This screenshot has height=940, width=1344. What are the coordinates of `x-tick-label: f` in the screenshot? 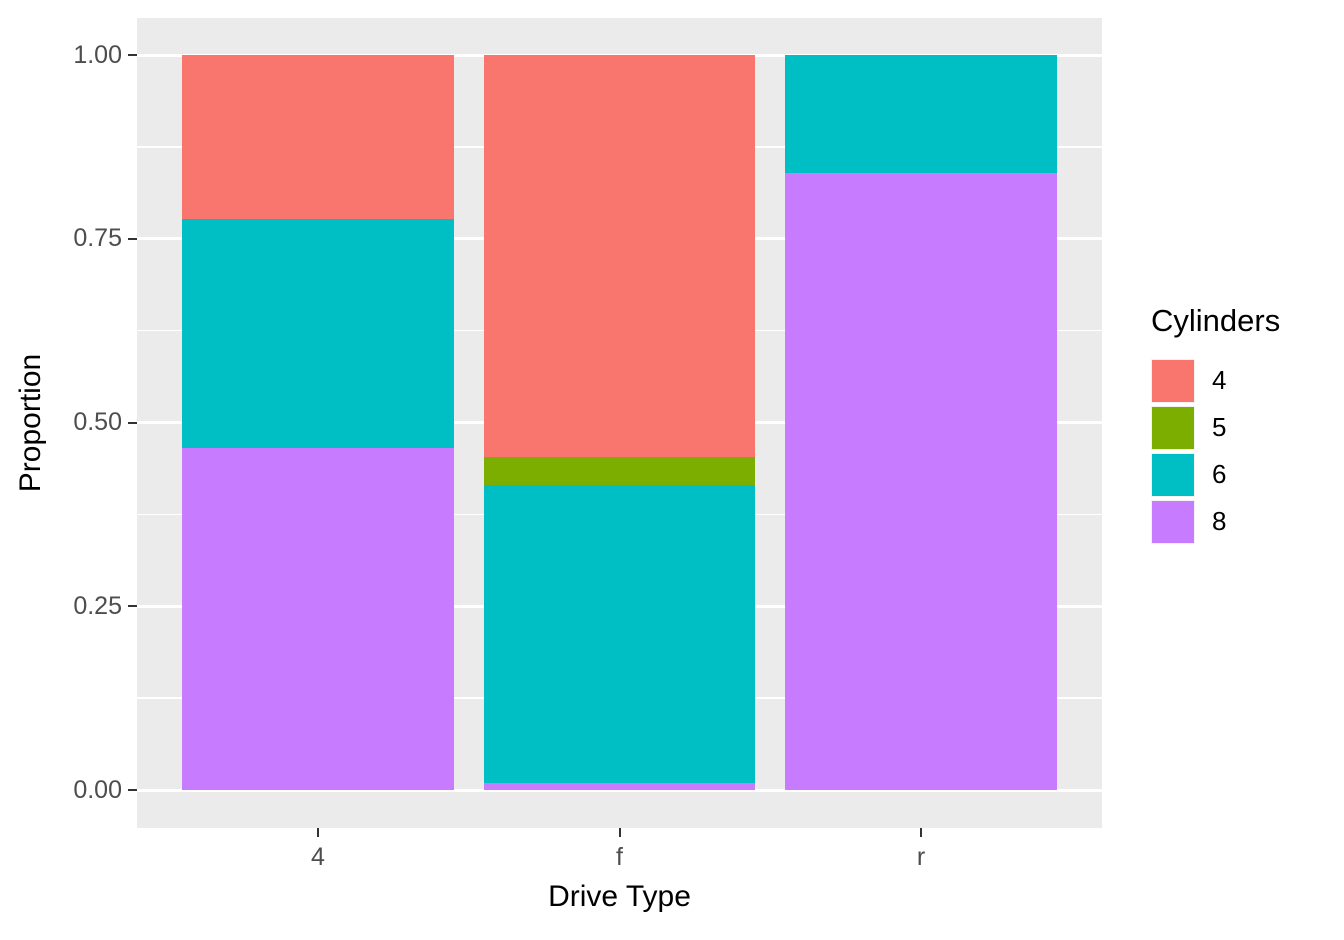 It's located at (619, 857).